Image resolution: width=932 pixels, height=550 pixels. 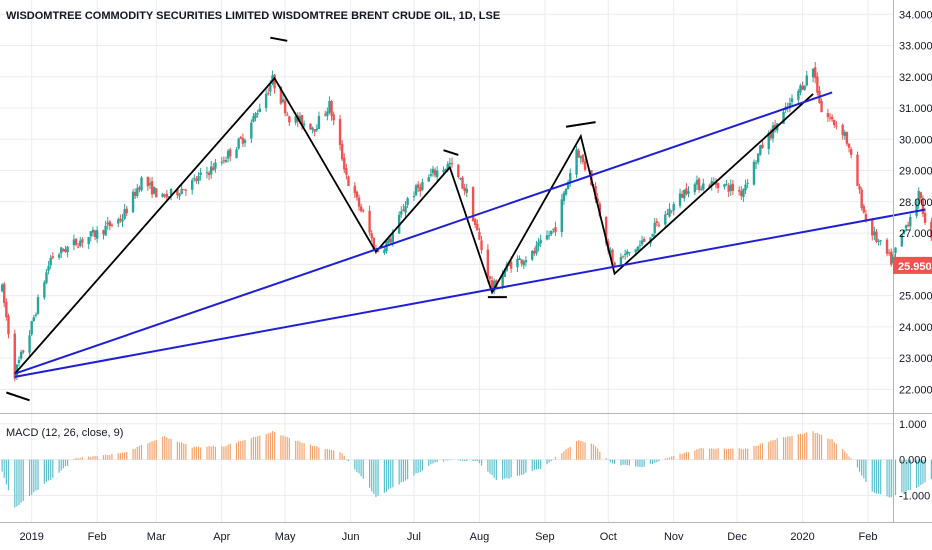 I want to click on price-axis-tick: 33.000, so click(x=915, y=47).